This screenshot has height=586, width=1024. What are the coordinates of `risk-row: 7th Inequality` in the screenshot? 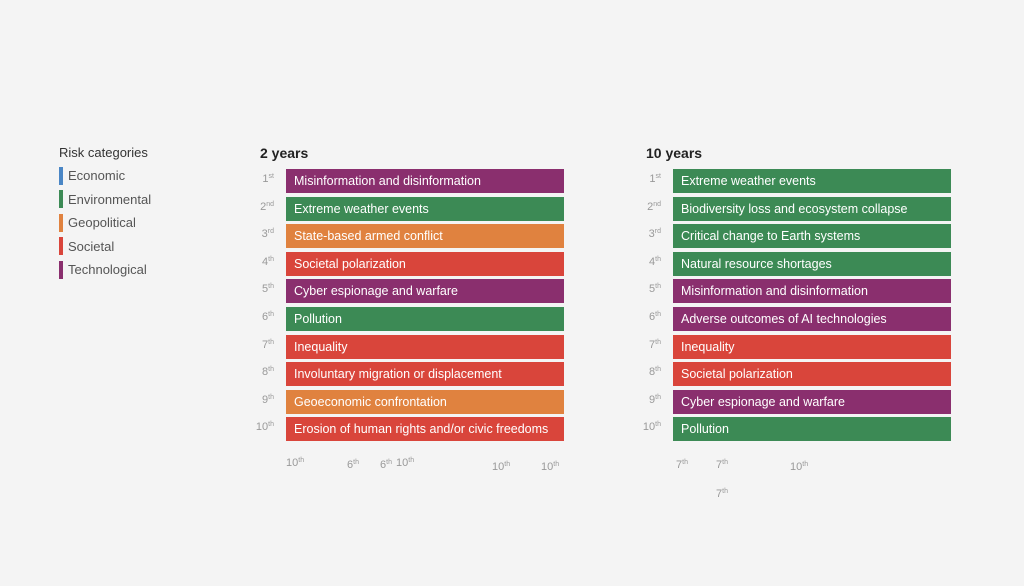 It's located at (800, 348).